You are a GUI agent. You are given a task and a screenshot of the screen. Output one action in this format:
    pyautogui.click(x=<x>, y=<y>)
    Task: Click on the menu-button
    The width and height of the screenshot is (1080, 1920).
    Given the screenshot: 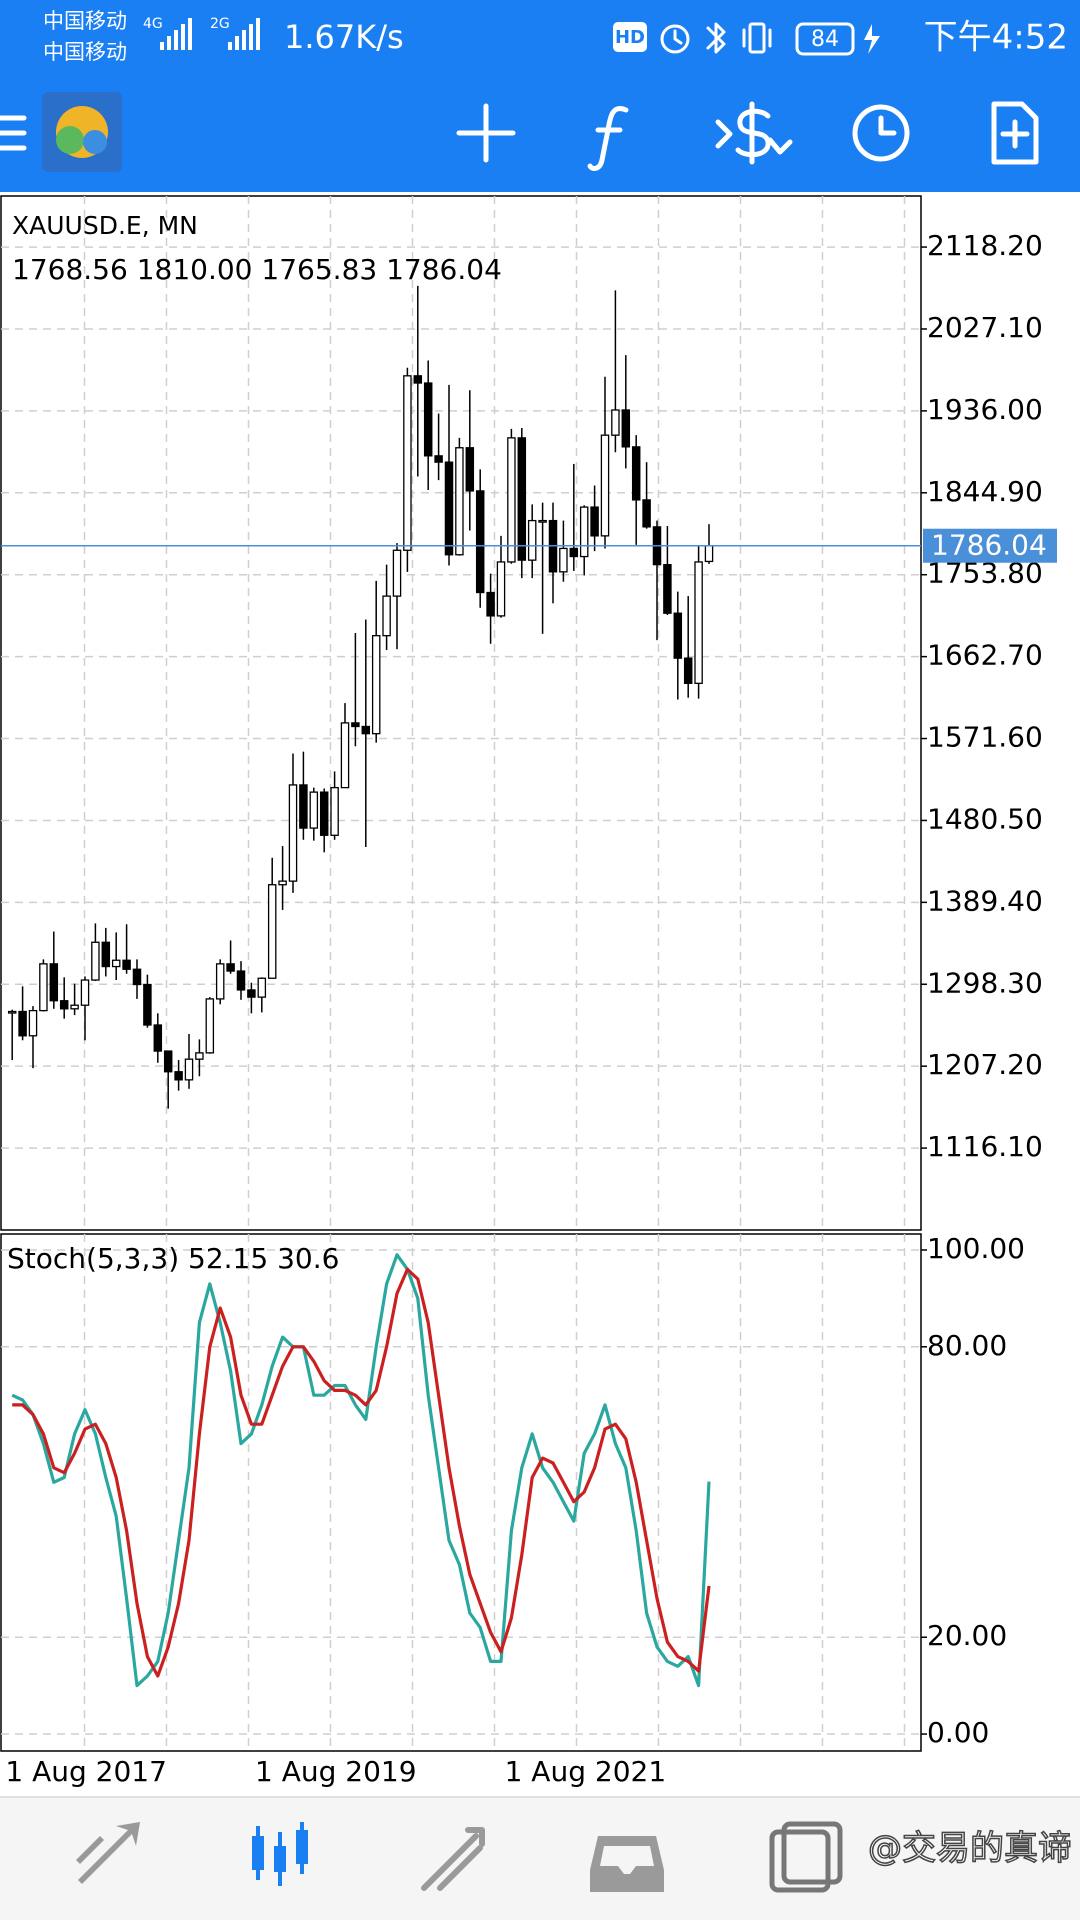 What is the action you would take?
    pyautogui.click(x=13, y=133)
    